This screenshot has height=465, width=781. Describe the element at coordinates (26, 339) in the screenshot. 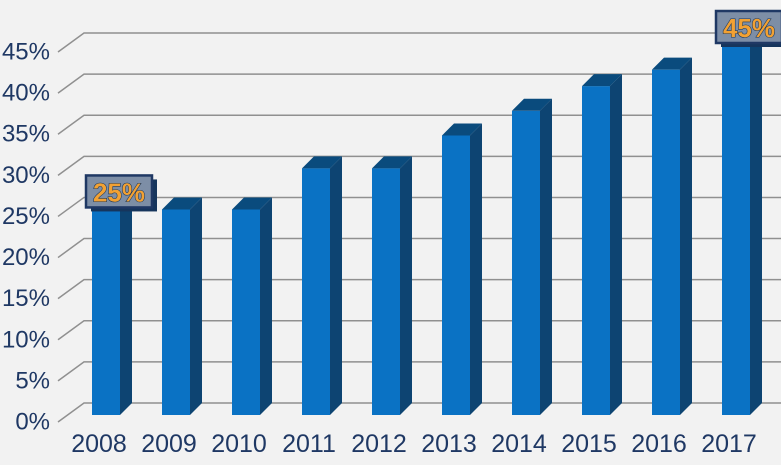

I see `y-axis-label: 10%` at that location.